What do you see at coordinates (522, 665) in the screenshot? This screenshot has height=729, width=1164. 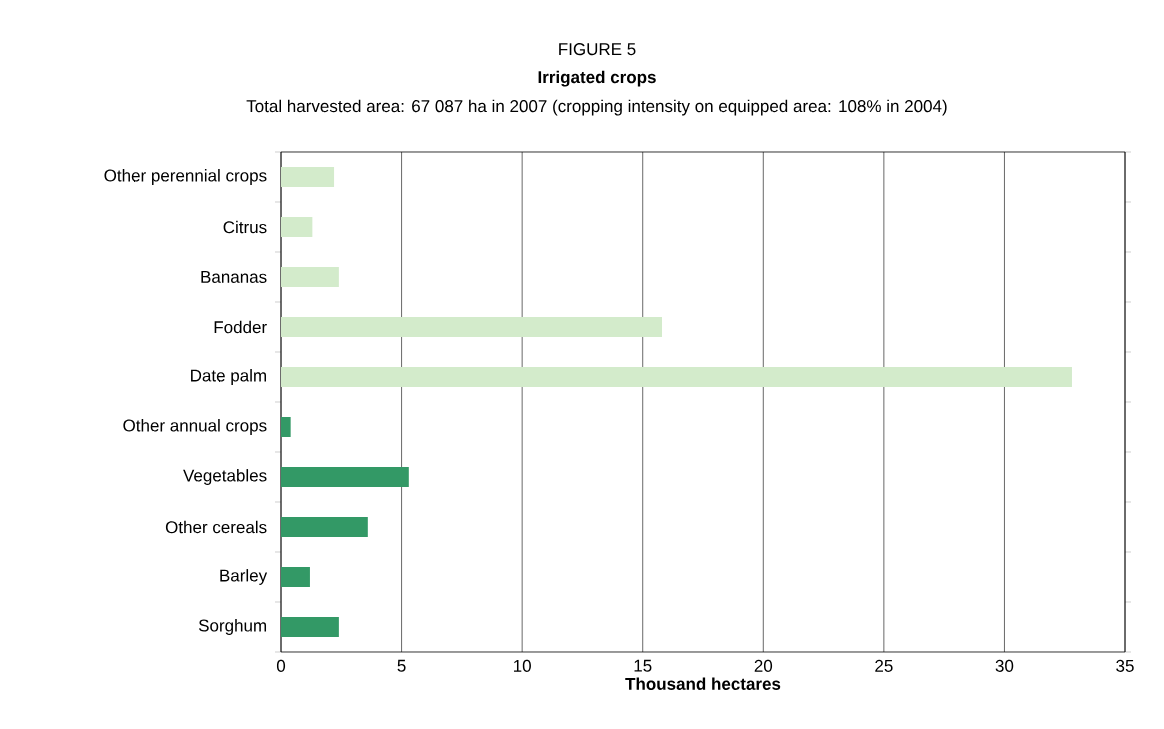 I see `x-tick-label: 10` at bounding box center [522, 665].